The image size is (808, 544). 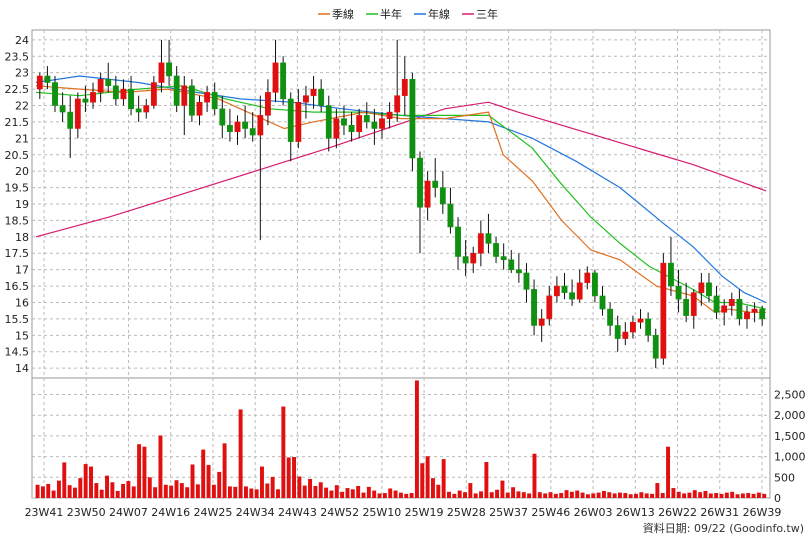 What do you see at coordinates (22, 335) in the screenshot?
I see `price-tick-label: 15` at bounding box center [22, 335].